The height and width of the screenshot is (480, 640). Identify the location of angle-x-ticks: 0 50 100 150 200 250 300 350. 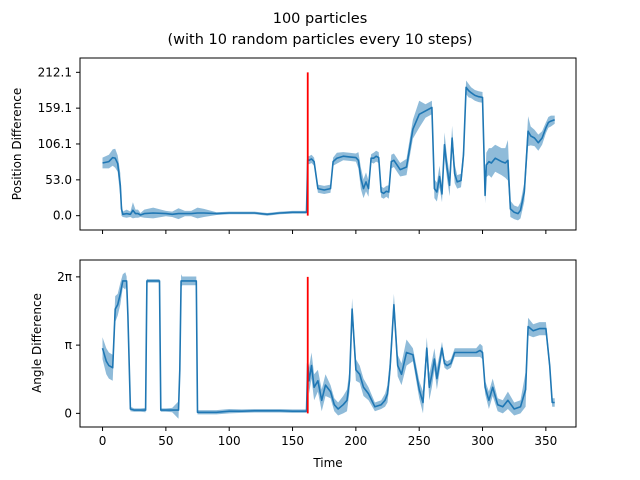
(328, 437).